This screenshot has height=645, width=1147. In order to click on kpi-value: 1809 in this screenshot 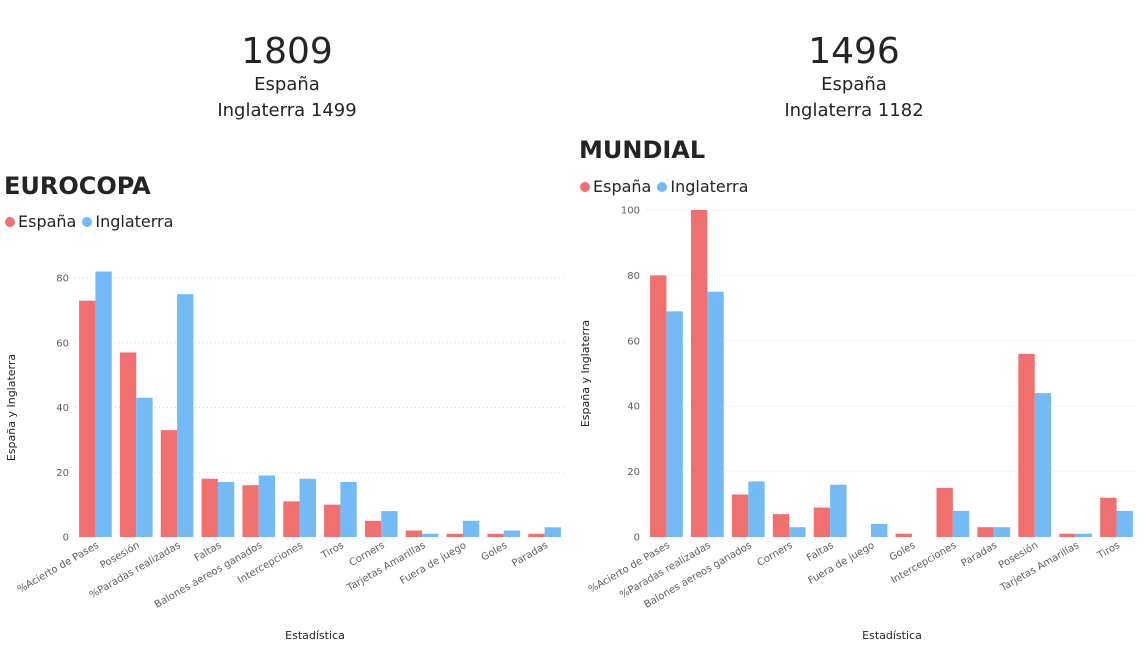, I will do `click(287, 51)`.